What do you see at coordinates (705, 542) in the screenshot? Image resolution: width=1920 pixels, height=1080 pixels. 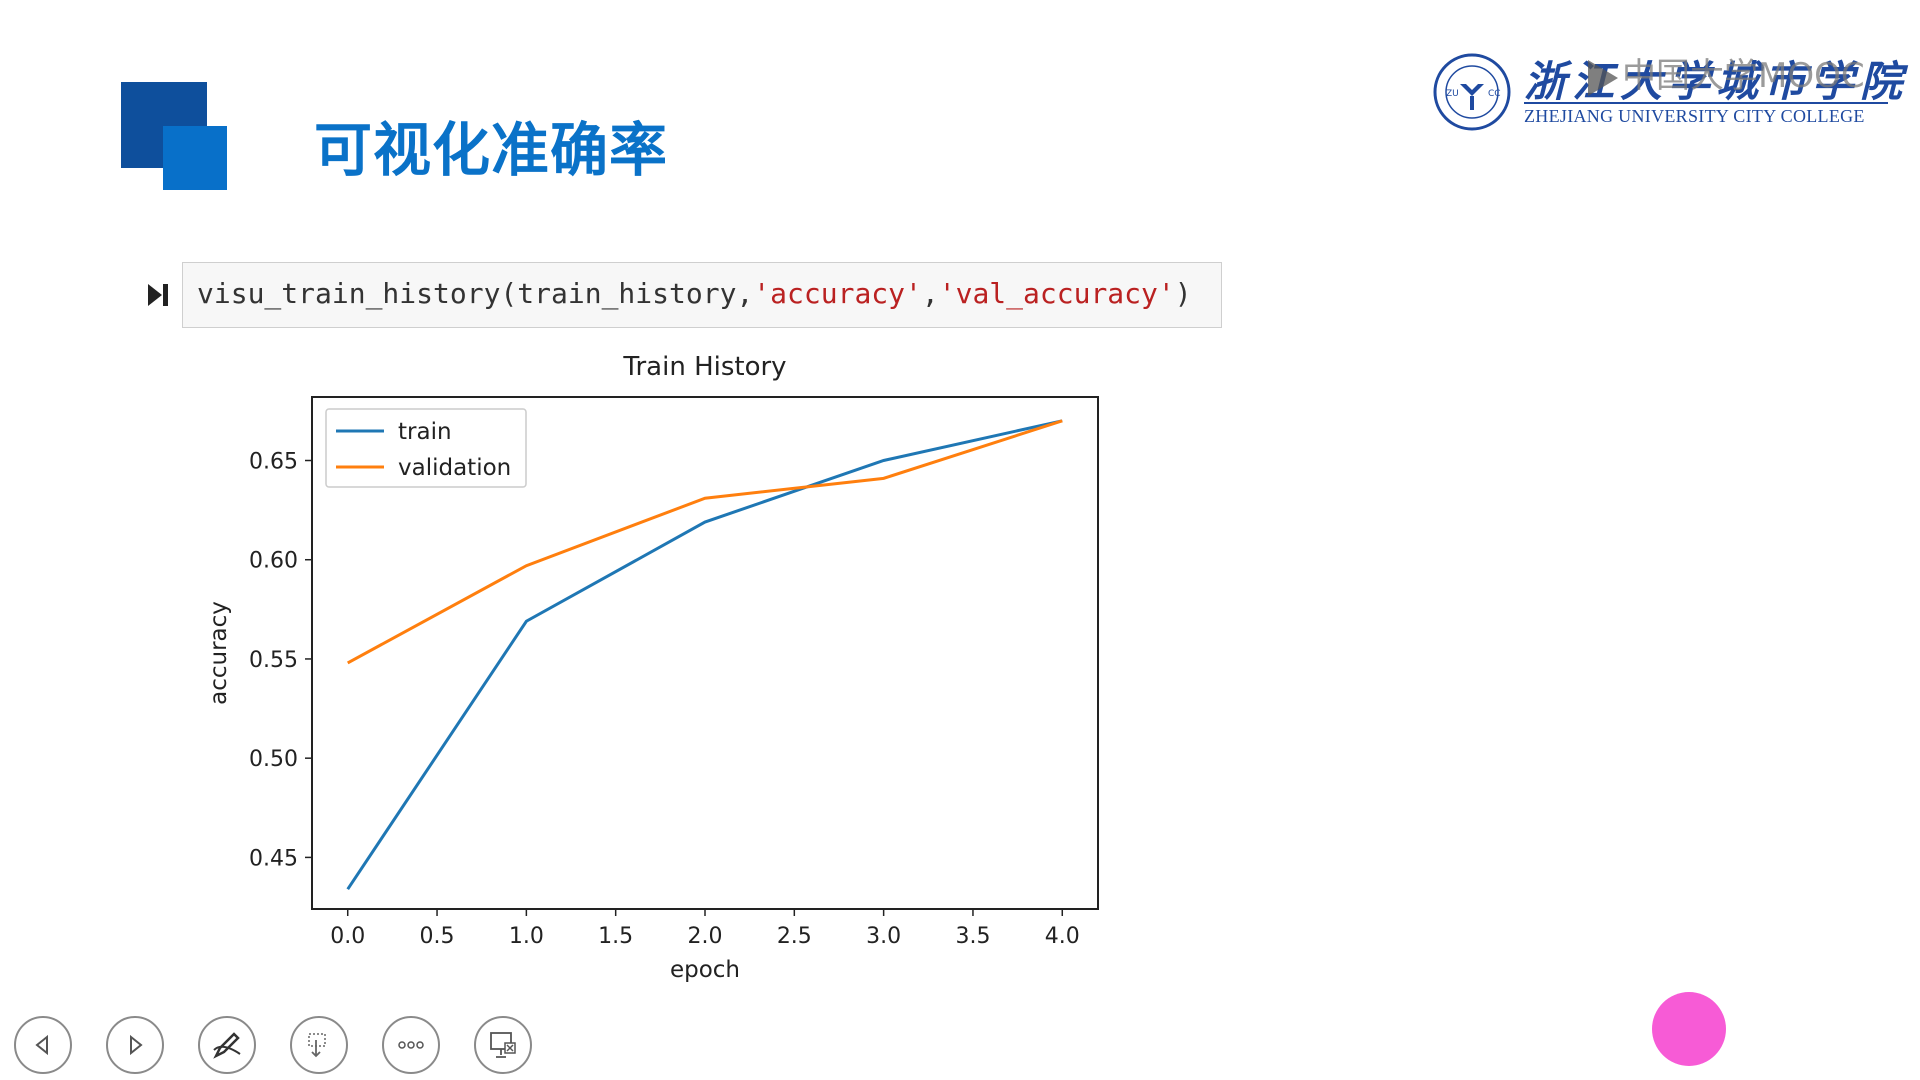 I see `series-line-validation` at bounding box center [705, 542].